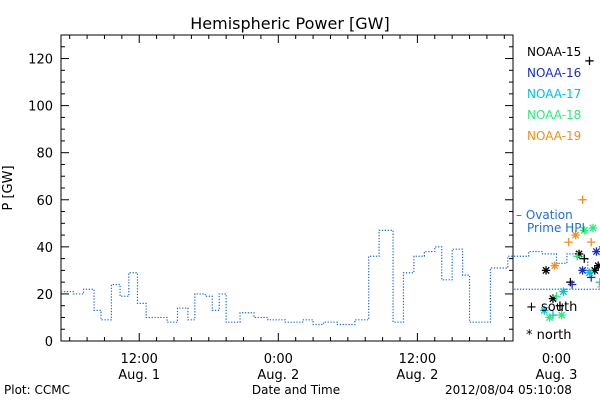 The image size is (600, 400). I want to click on y-tick-label: 100, so click(40, 107).